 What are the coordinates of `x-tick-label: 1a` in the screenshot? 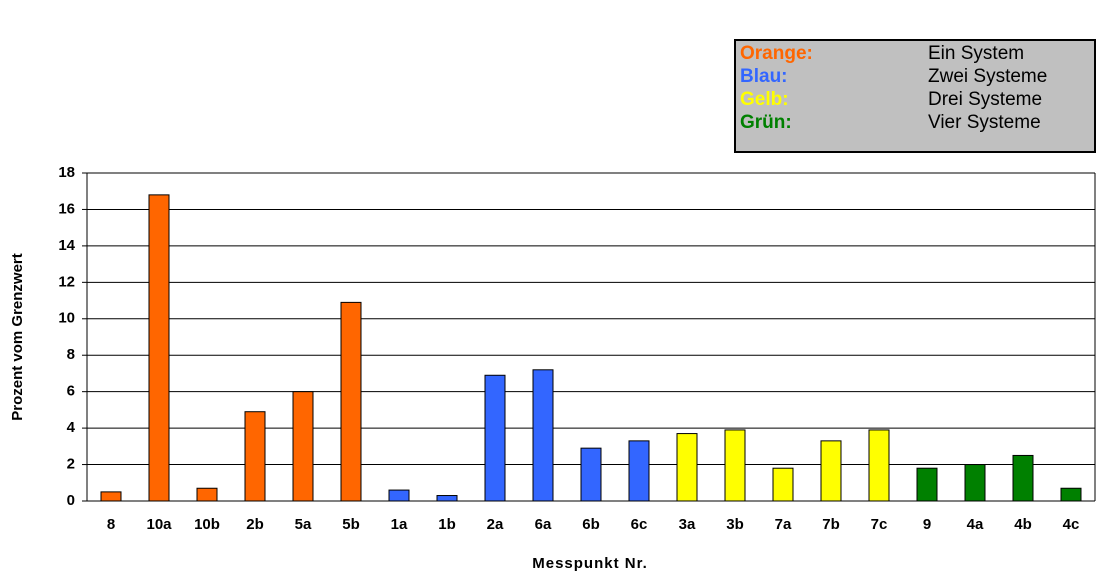 It's located at (399, 524).